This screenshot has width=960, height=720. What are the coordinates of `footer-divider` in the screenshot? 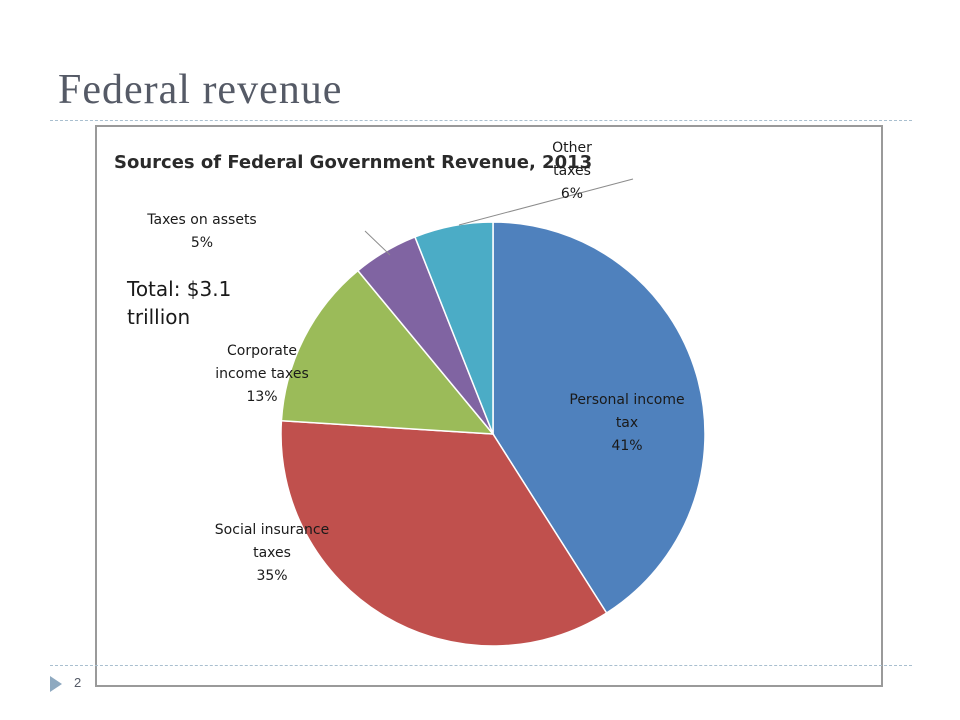 It's located at (481, 665).